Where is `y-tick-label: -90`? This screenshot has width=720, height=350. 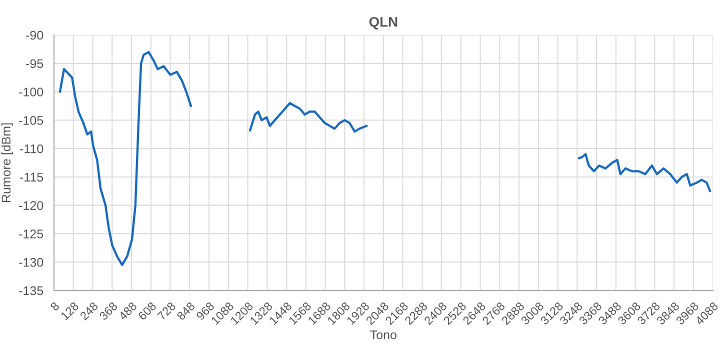
y-tick-label: -90 is located at coordinates (35, 35).